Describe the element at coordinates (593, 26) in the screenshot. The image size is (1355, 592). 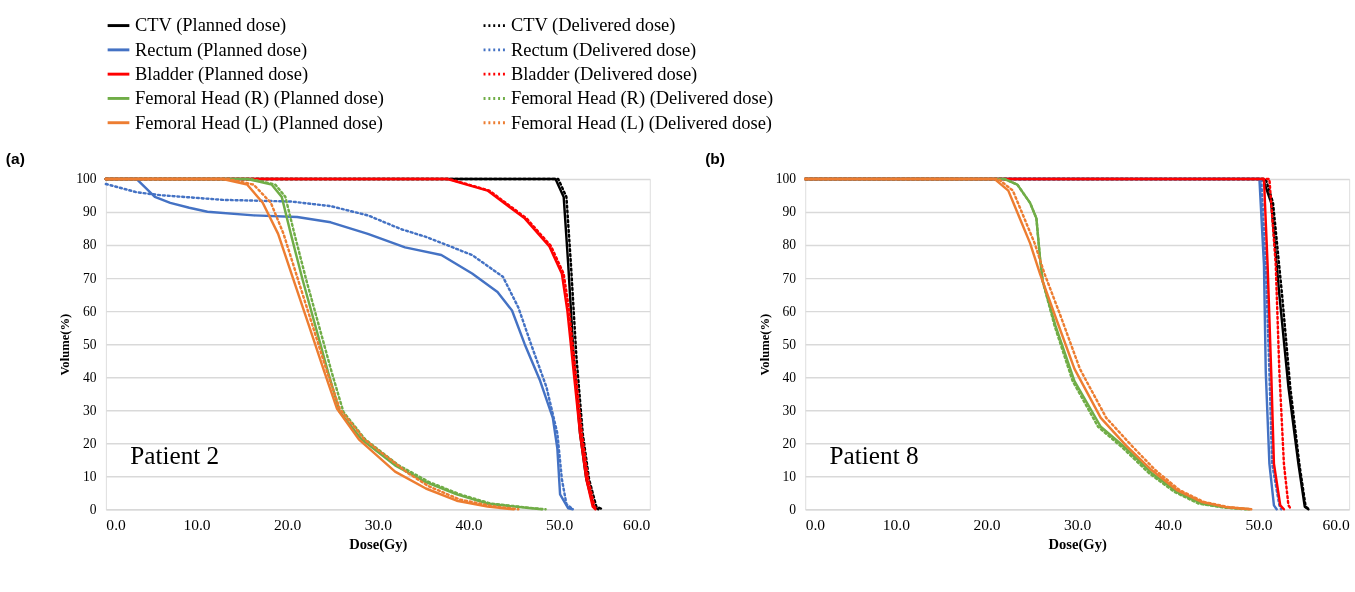
I see `legend-label: CTV (Delivered dose)` at that location.